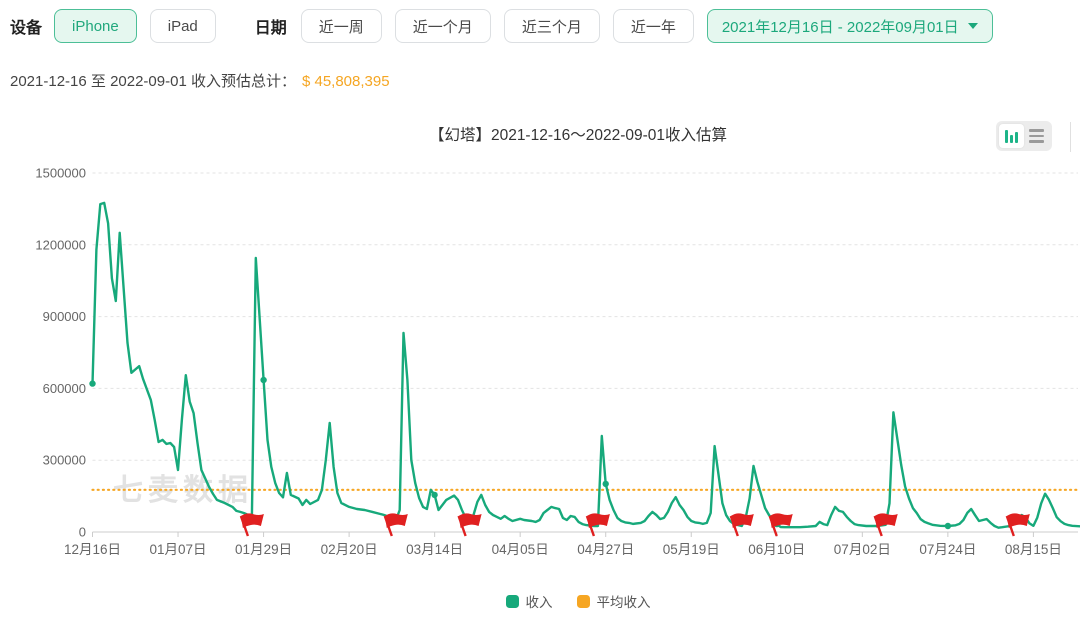 This screenshot has width=1080, height=617. What do you see at coordinates (539, 602) in the screenshot?
I see `revenue-legend-label: 收入` at bounding box center [539, 602].